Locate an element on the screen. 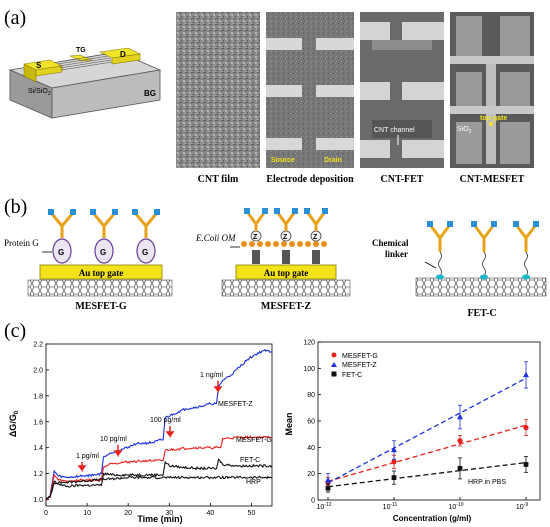 The width and height of the screenshot is (550, 527). chart2-ytick-label: 60 is located at coordinates (311, 422).